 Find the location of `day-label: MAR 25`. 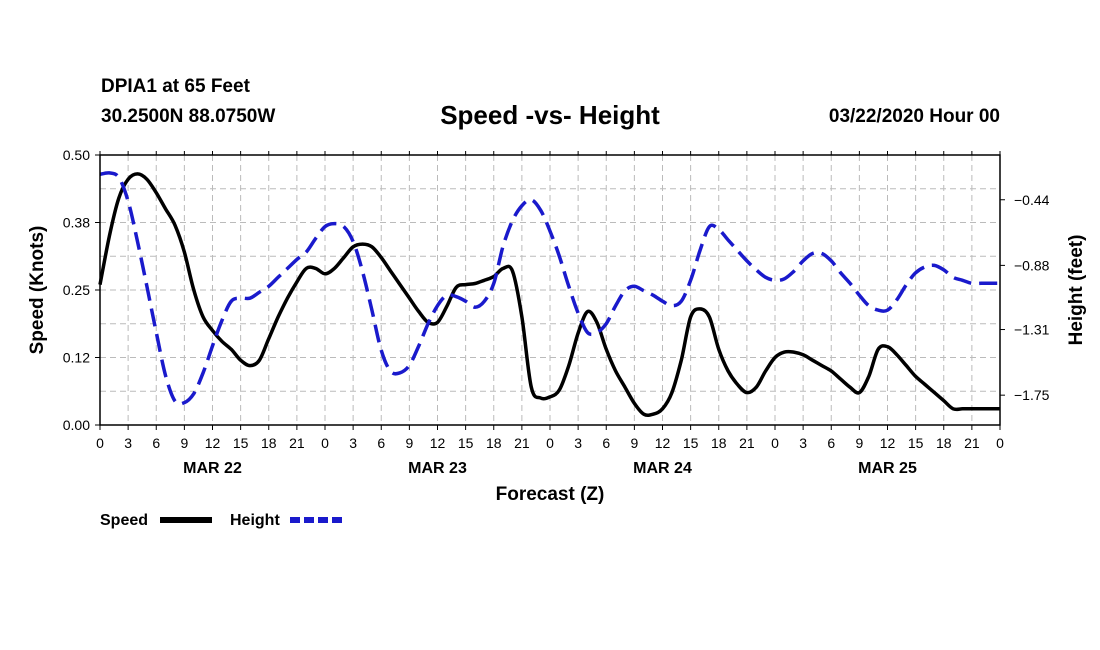

day-label: MAR 25 is located at coordinates (887, 468).